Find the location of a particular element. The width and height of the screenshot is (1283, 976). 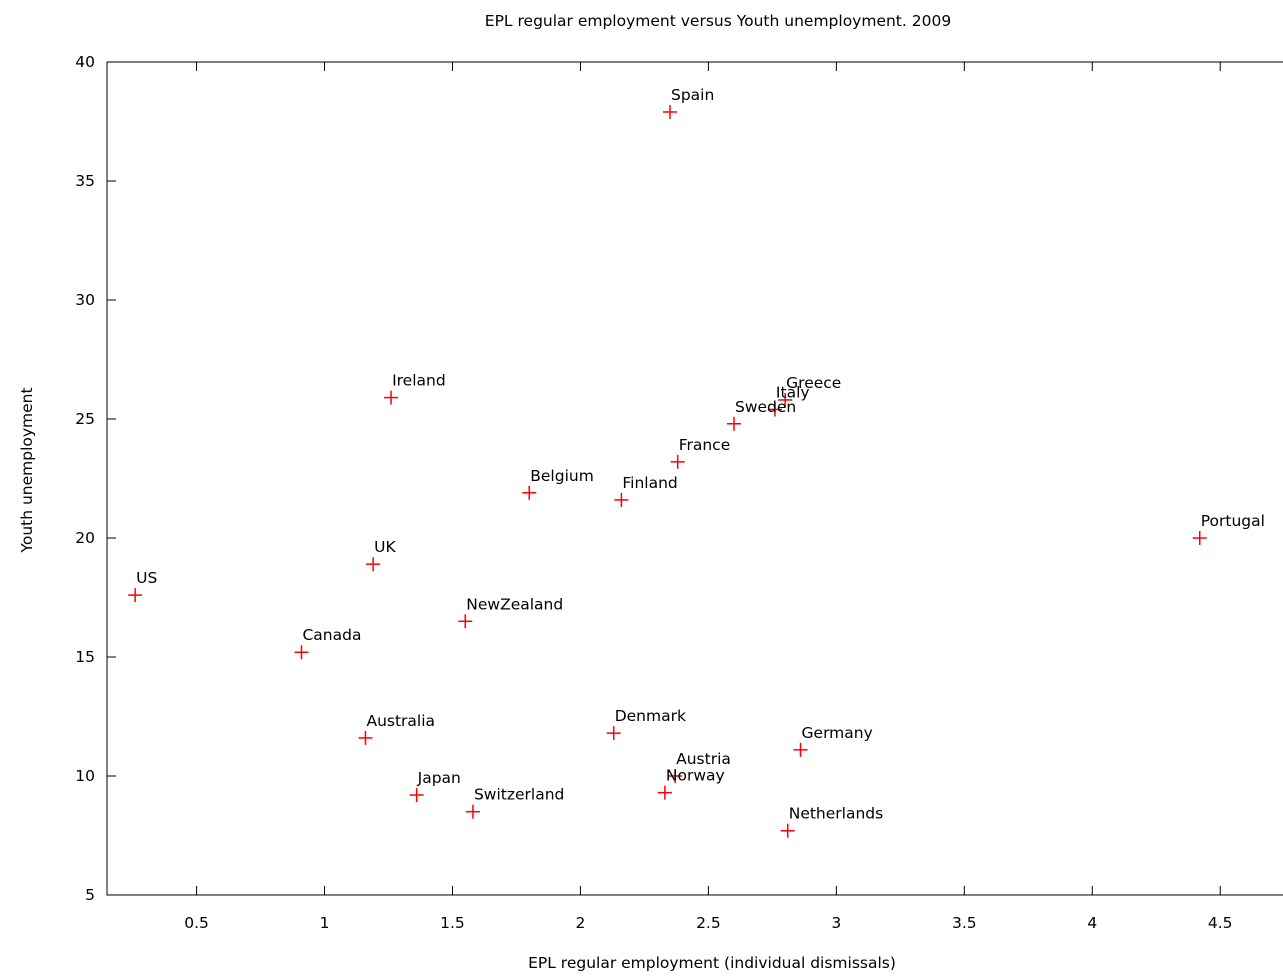

x-tick-label: 2.5 is located at coordinates (708, 923).